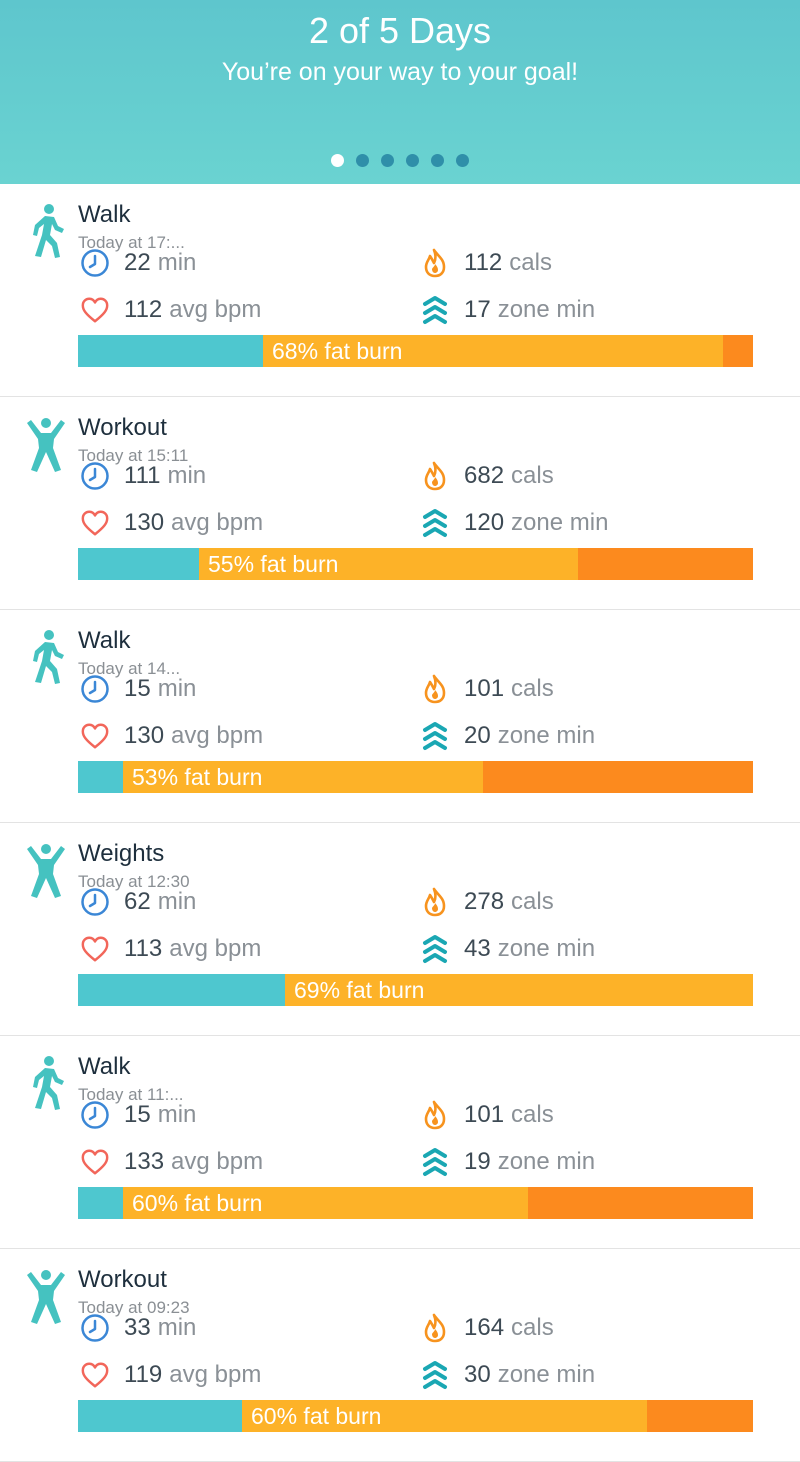  I want to click on zone-minutes-stat: 120 zone min, so click(514, 523).